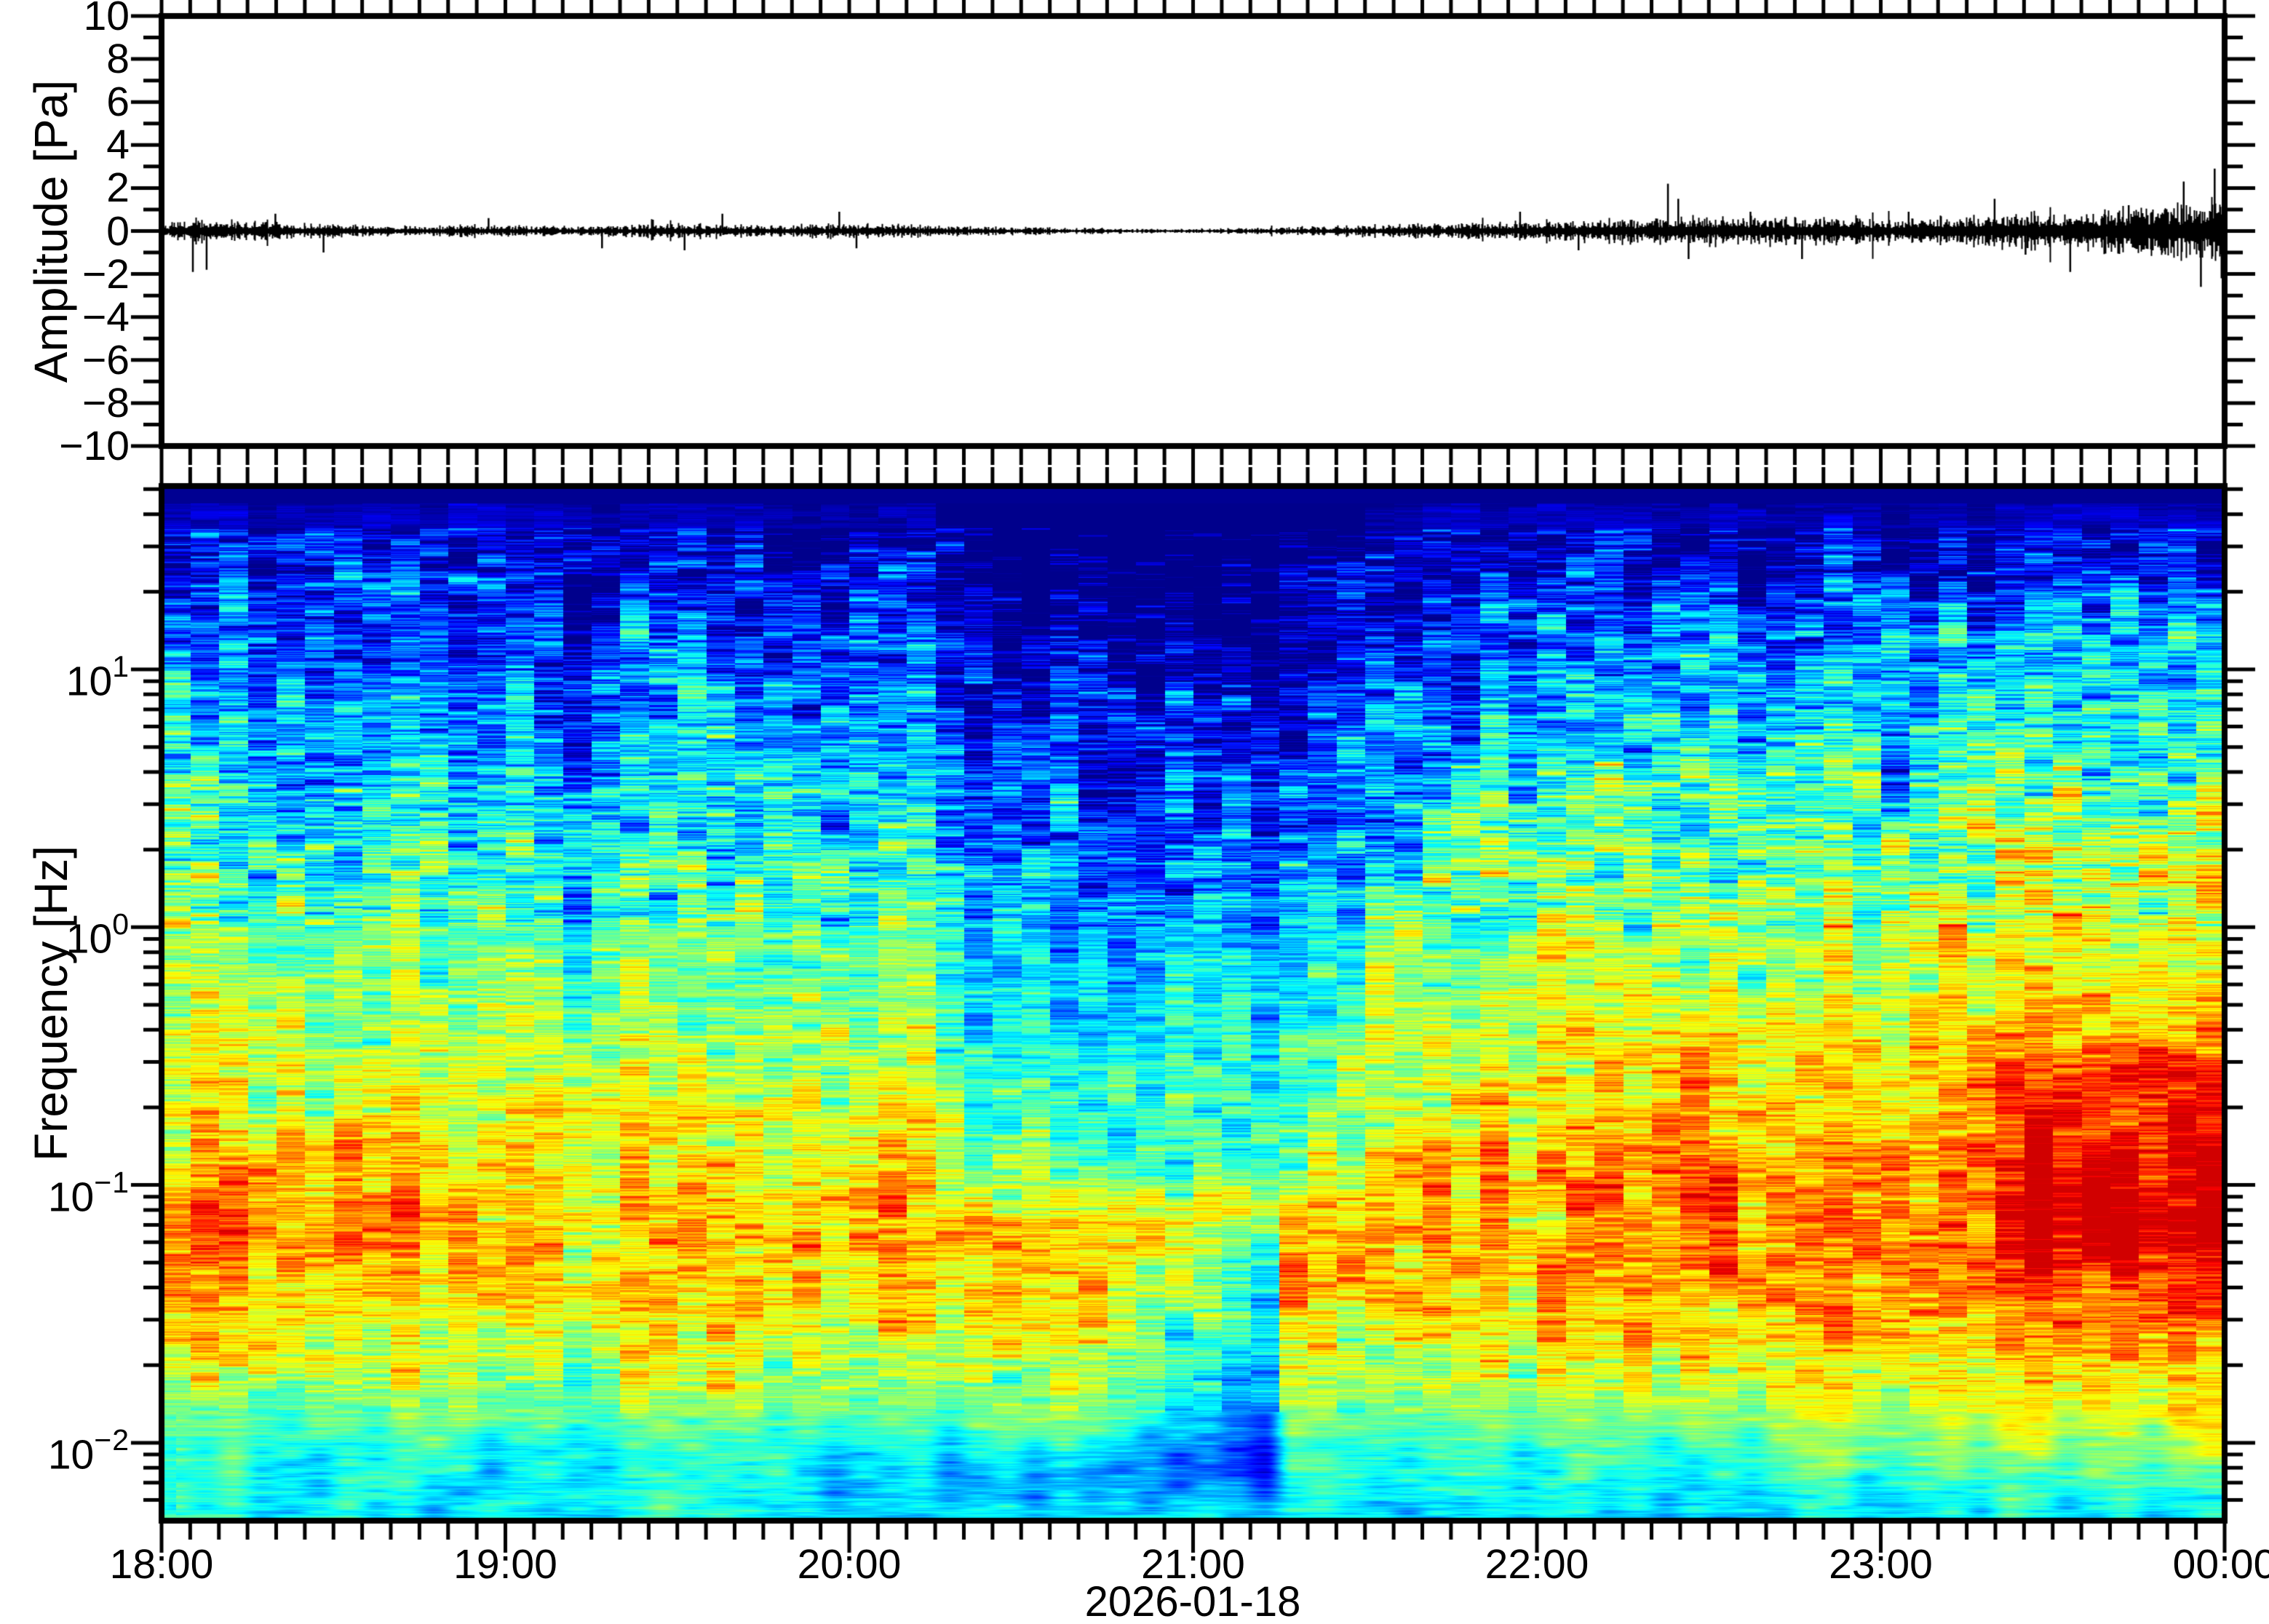 Image resolution: width=2269 pixels, height=1624 pixels. What do you see at coordinates (121, 666) in the screenshot?
I see `frequency-tick-exponent: 1` at bounding box center [121, 666].